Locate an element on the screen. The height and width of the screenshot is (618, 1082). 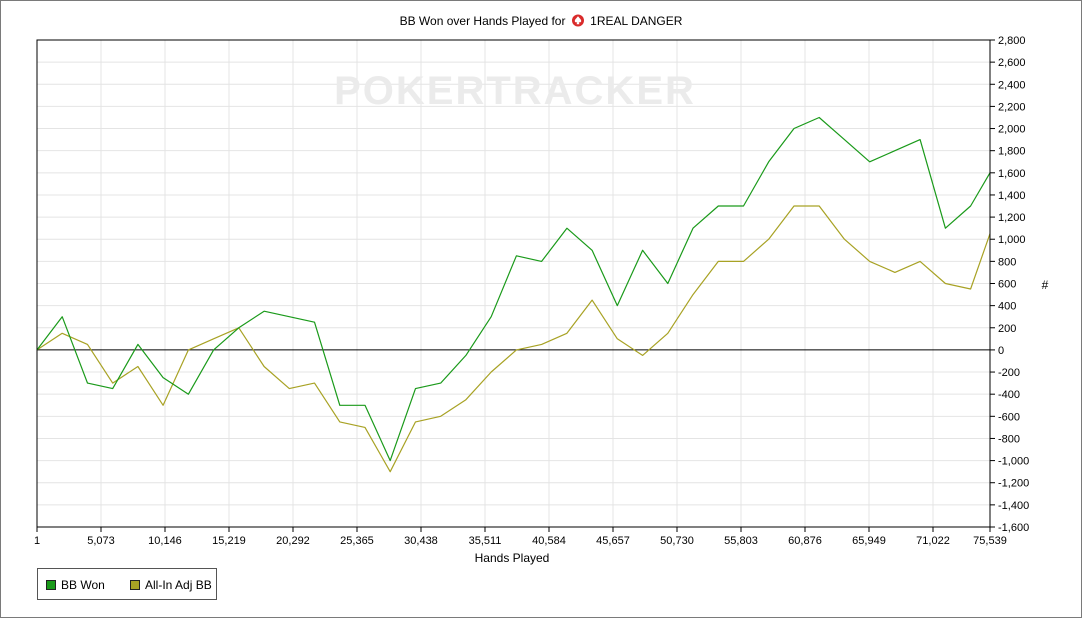
y-tick-label: 2,200 is located at coordinates (1012, 107).